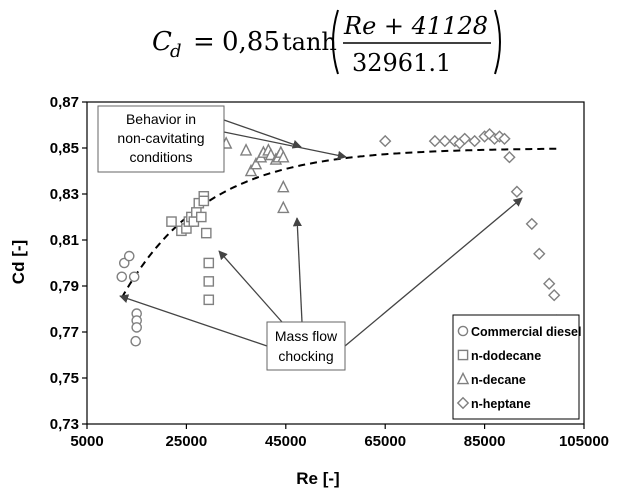  I want to click on y-tick-label: 0,79, so click(64, 286).